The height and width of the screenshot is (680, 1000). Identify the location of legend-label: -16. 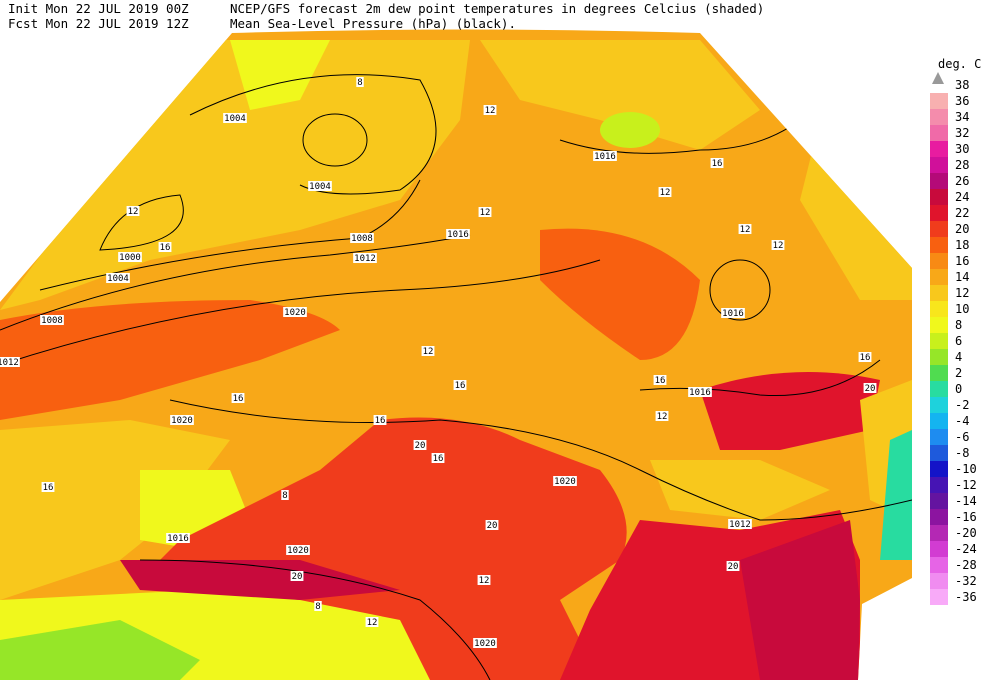
(966, 517).